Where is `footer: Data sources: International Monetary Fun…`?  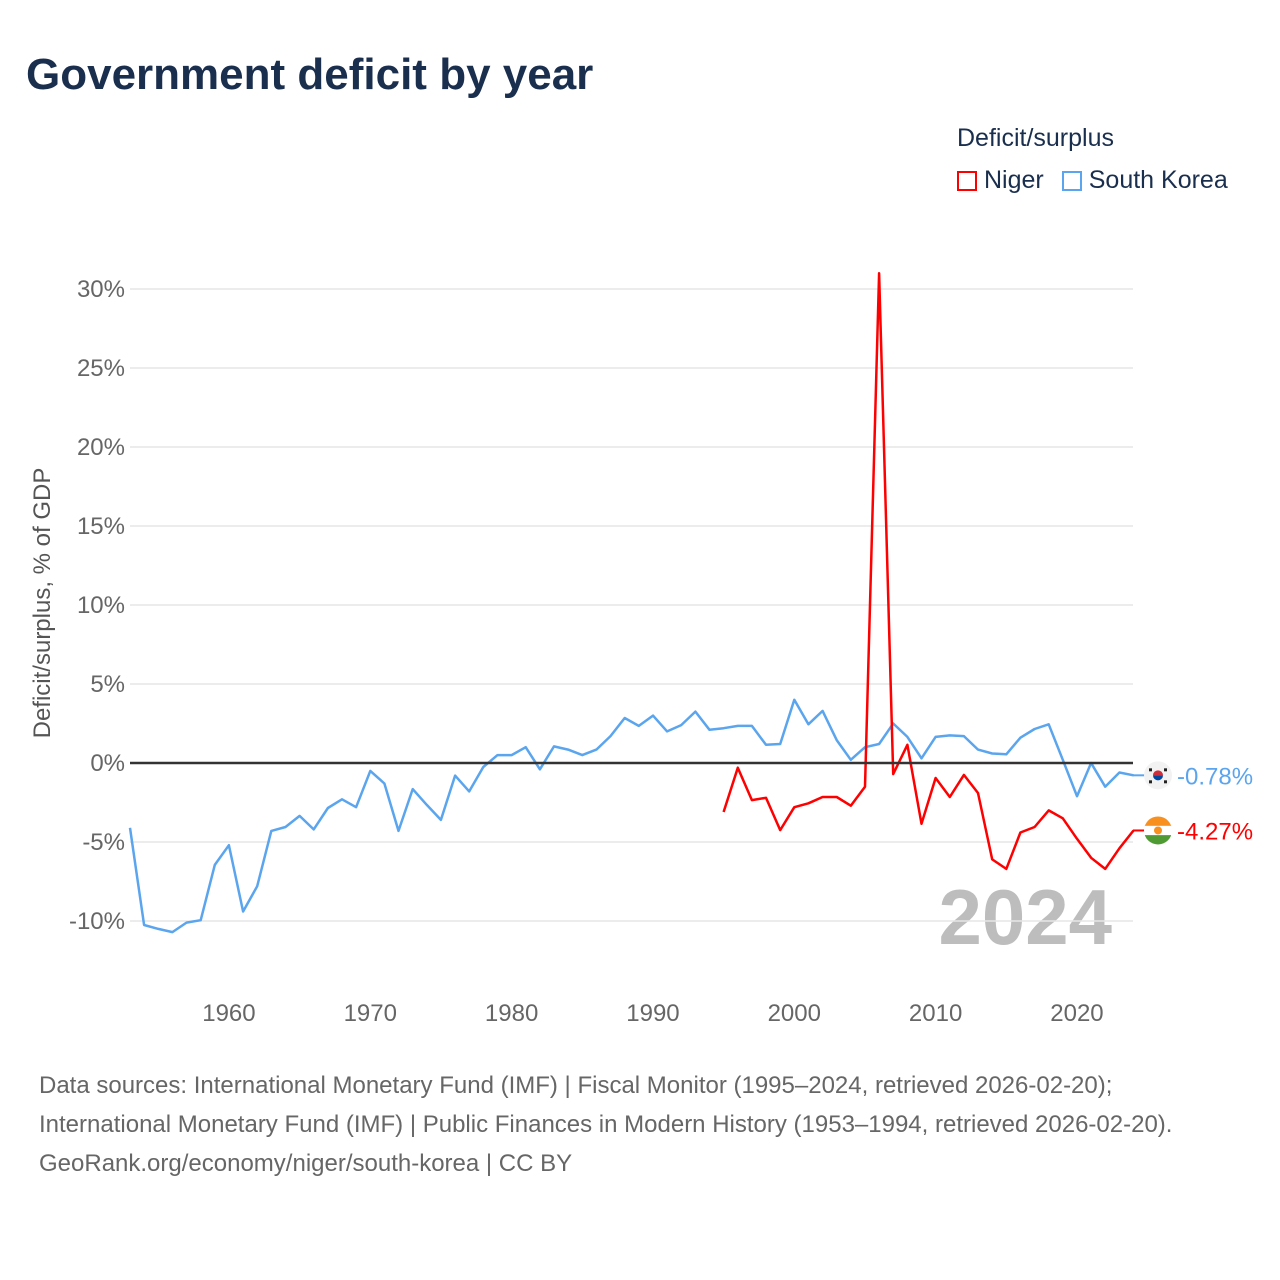 footer: Data sources: International Monetary Fun… is located at coordinates (639, 1124).